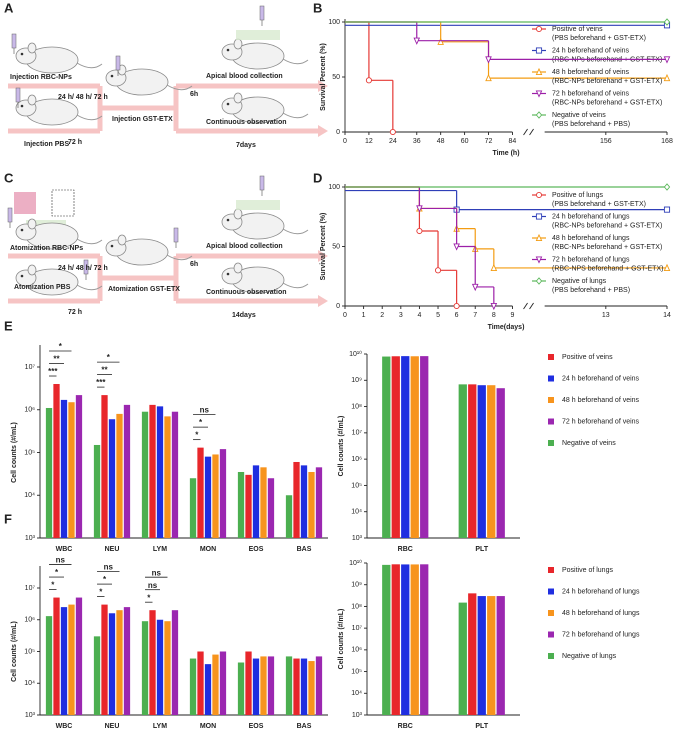  What do you see at coordinates (338, 306) in the screenshot?
I see `y-tick-label: 0` at bounding box center [338, 306].